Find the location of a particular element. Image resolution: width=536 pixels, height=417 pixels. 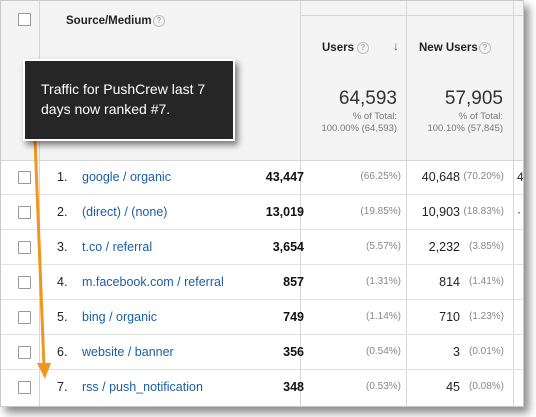

new-users-percent: (3.85%) is located at coordinates (486, 246).